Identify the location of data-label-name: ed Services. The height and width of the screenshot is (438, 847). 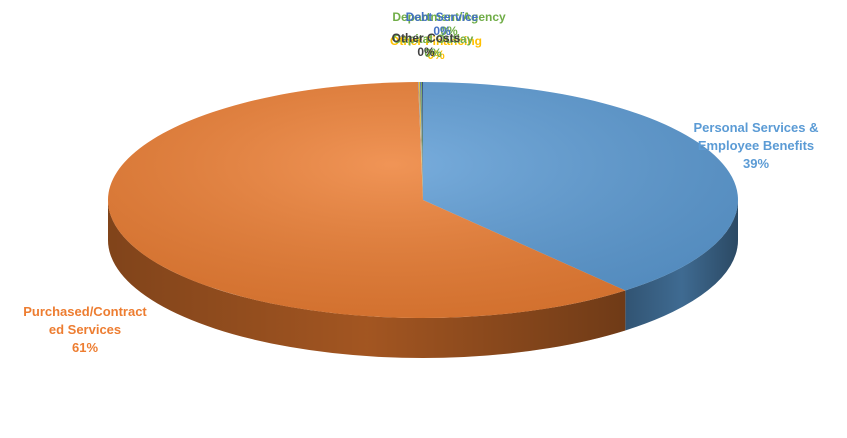
(85, 329).